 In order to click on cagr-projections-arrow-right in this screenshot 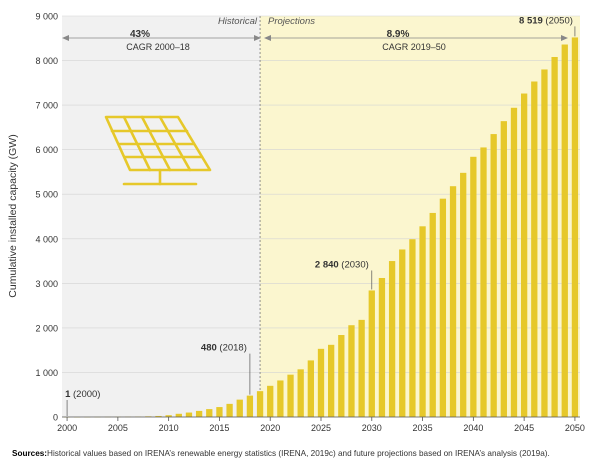, I will do `click(564, 38)`.